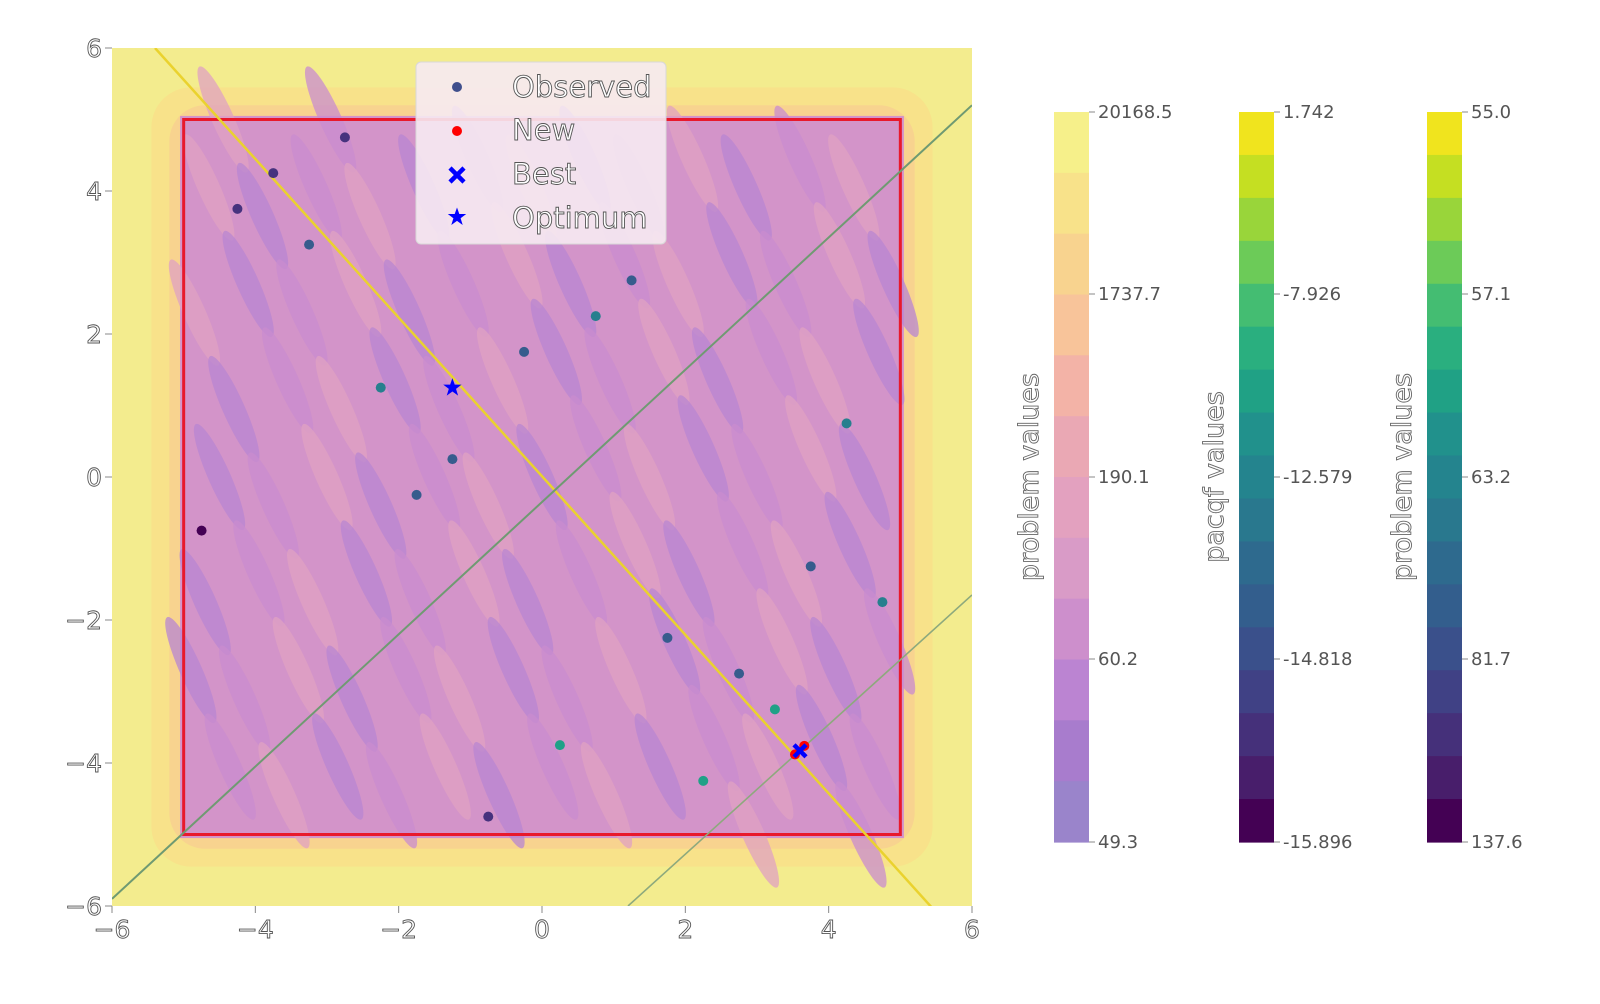 This screenshot has width=1600, height=1004. Describe the element at coordinates (541, 153) in the screenshot. I see `legend-frame` at that location.